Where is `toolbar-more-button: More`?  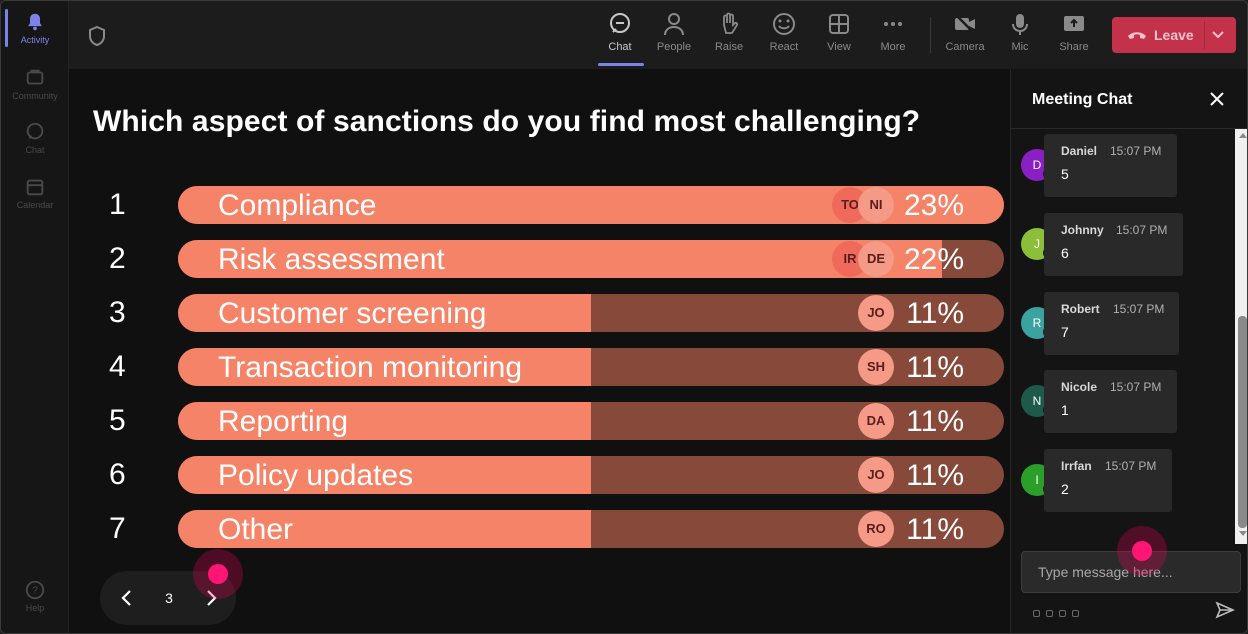 toolbar-more-button: More is located at coordinates (893, 32).